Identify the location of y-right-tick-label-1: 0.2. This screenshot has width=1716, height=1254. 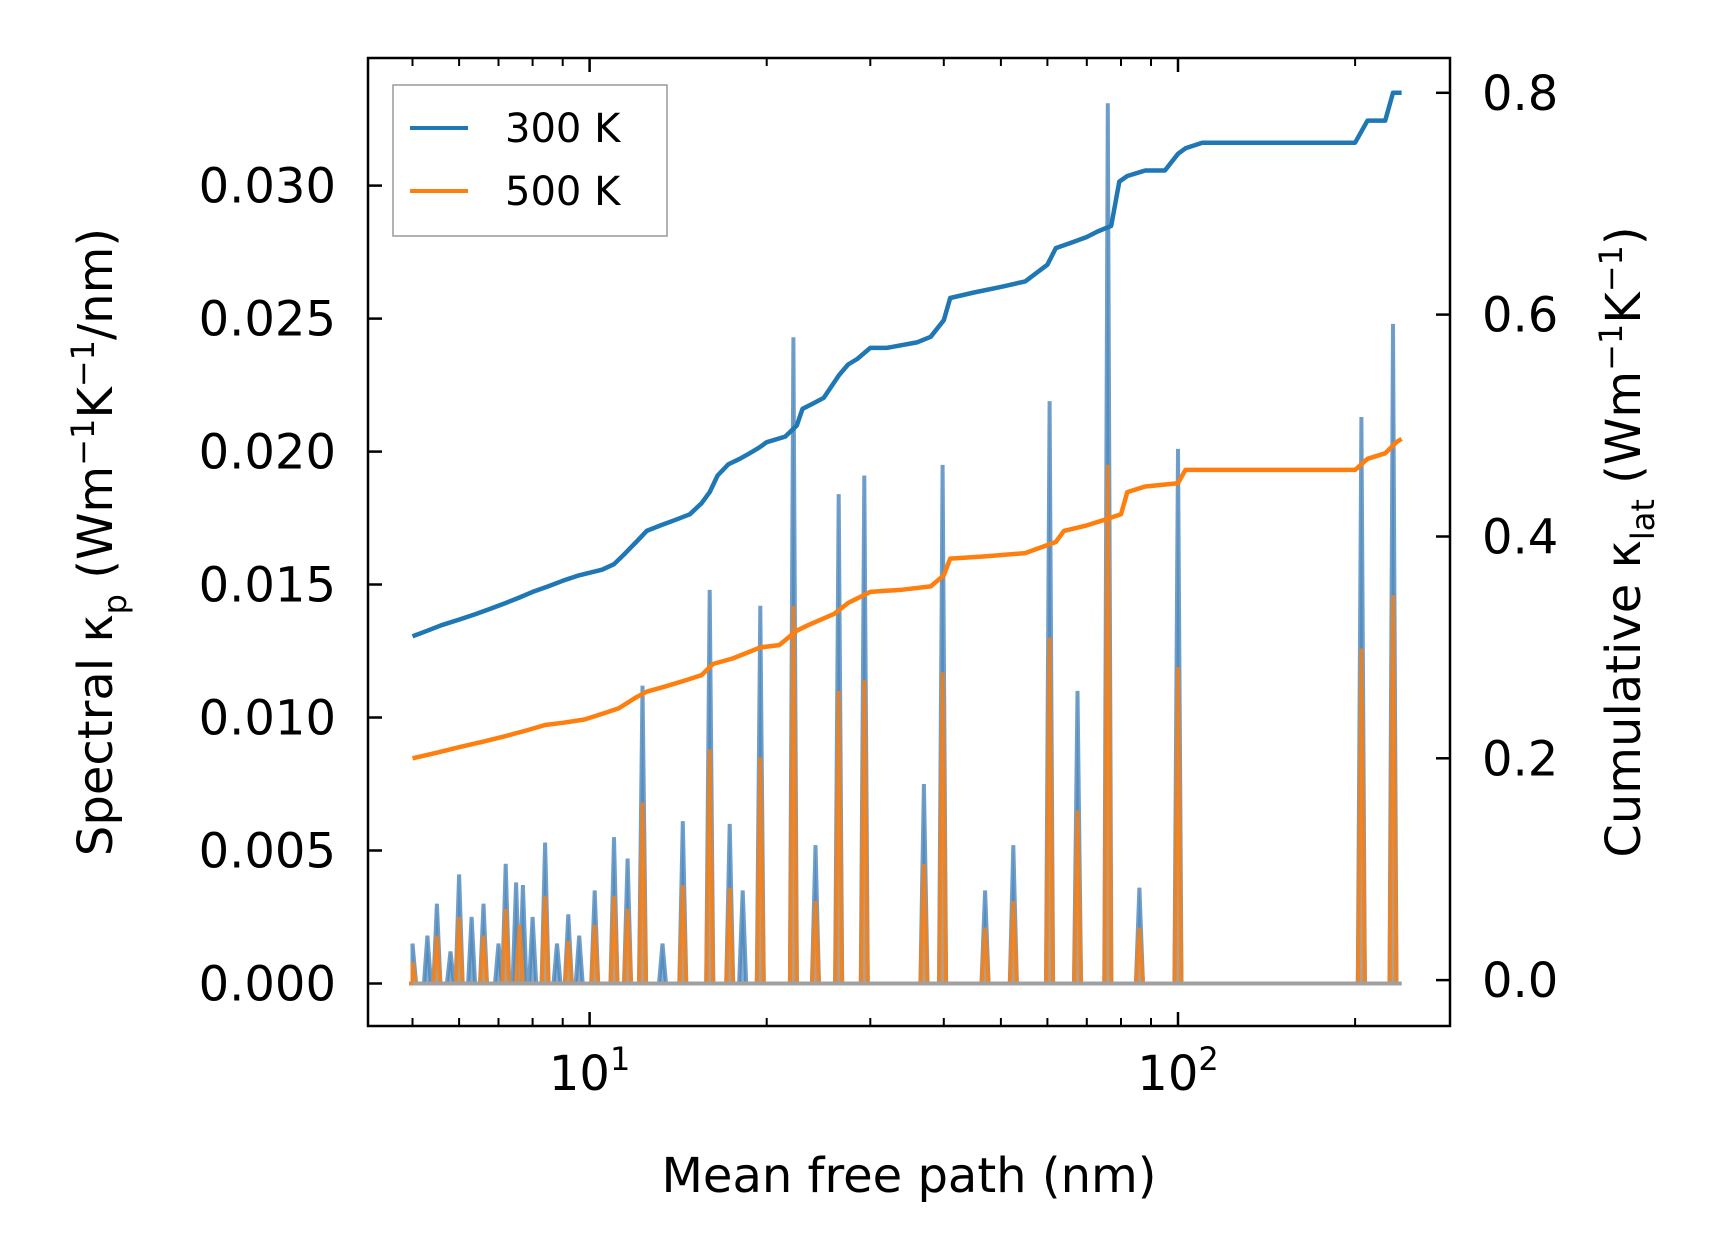
(1520, 759).